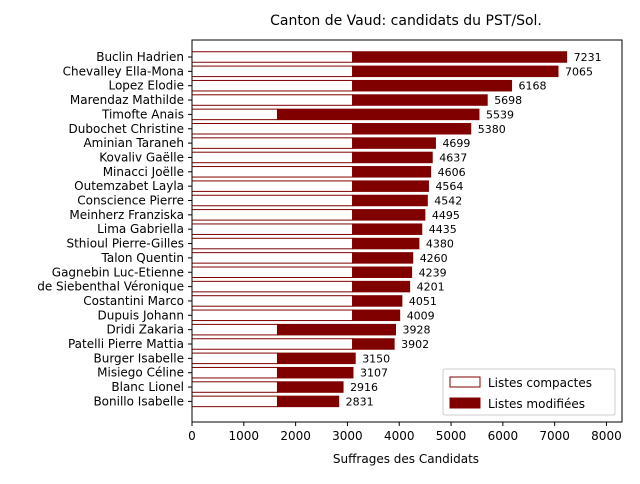  I want to click on x-tick-label: 3000, so click(347, 436).